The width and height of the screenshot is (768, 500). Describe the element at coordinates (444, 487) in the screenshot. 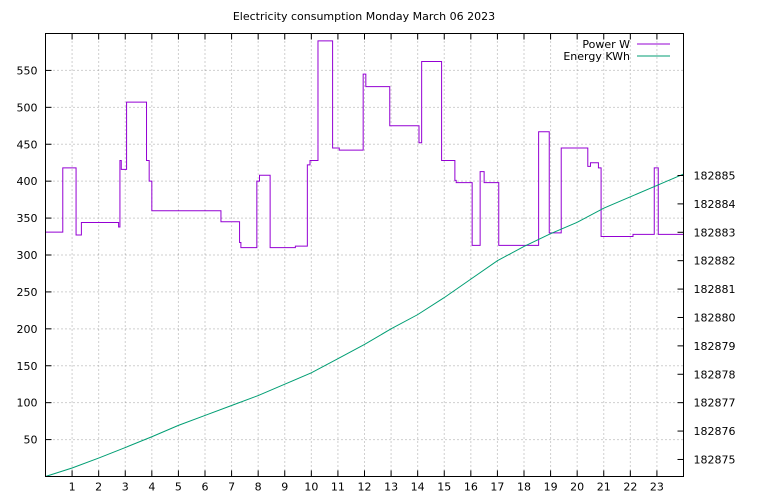

I see `x-tick-label: 15` at that location.